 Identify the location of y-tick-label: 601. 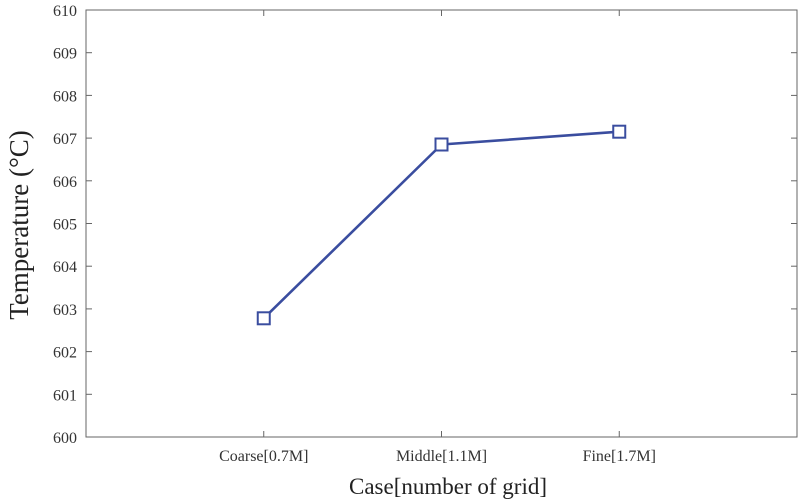
(65, 395).